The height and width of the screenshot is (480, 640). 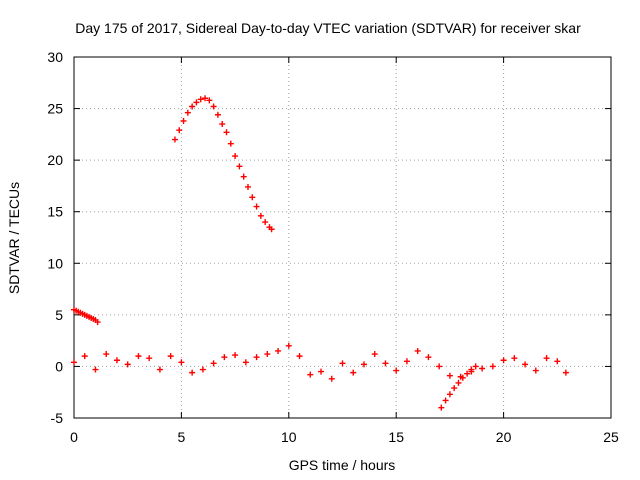 I want to click on y-tick-label: 0, so click(x=59, y=366).